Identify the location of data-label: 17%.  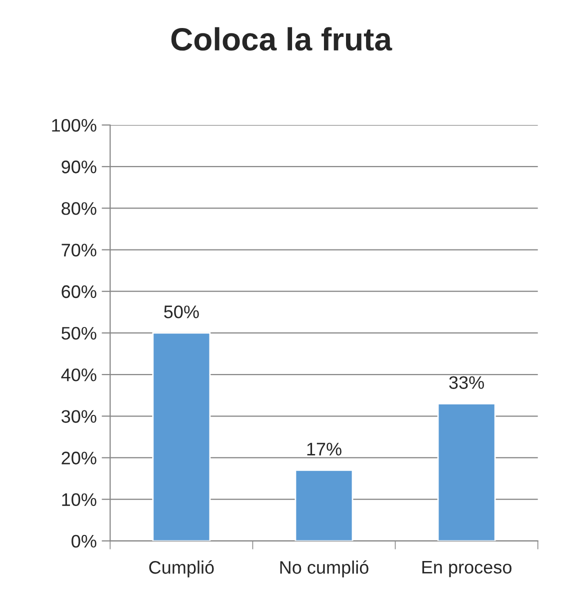
(324, 449).